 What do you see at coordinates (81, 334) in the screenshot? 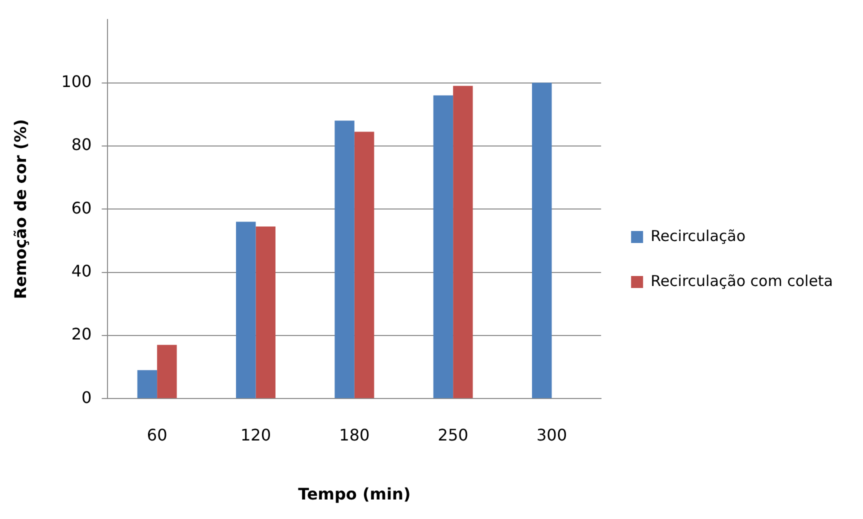
I see `y-tick-label: 20` at bounding box center [81, 334].